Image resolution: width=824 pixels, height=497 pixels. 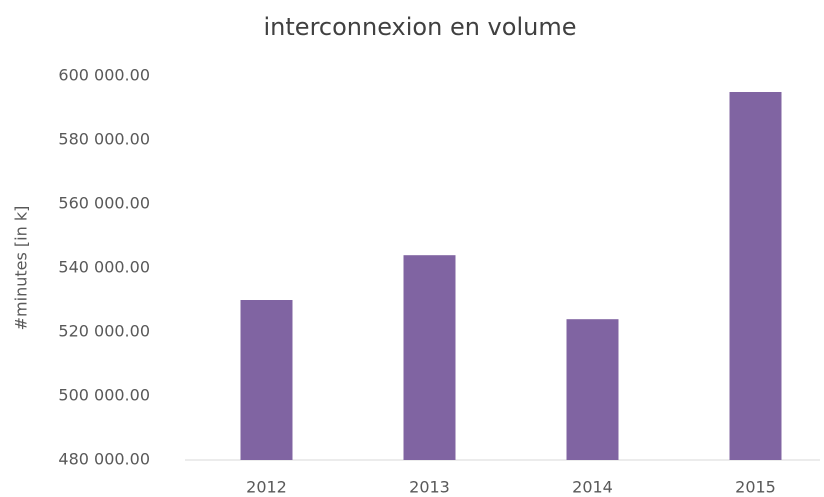 What do you see at coordinates (755, 487) in the screenshot?
I see `x-tick-label: 2015` at bounding box center [755, 487].